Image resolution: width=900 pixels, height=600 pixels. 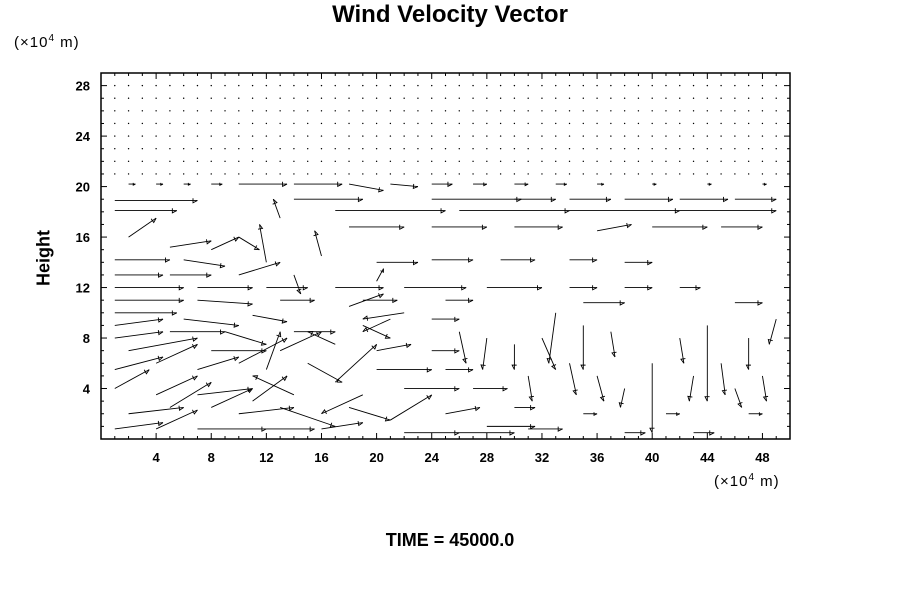 What do you see at coordinates (87, 389) in the screenshot?
I see `y-tick-label: 4` at bounding box center [87, 389].